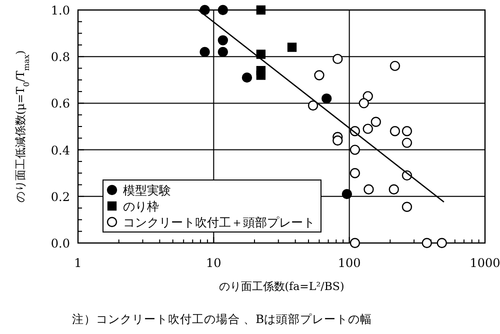 This screenshot has width=500, height=334. I want to click on text: 注）コンクリート吹付工の場合 、Bは頭部プレートの幅, so click(222, 319).